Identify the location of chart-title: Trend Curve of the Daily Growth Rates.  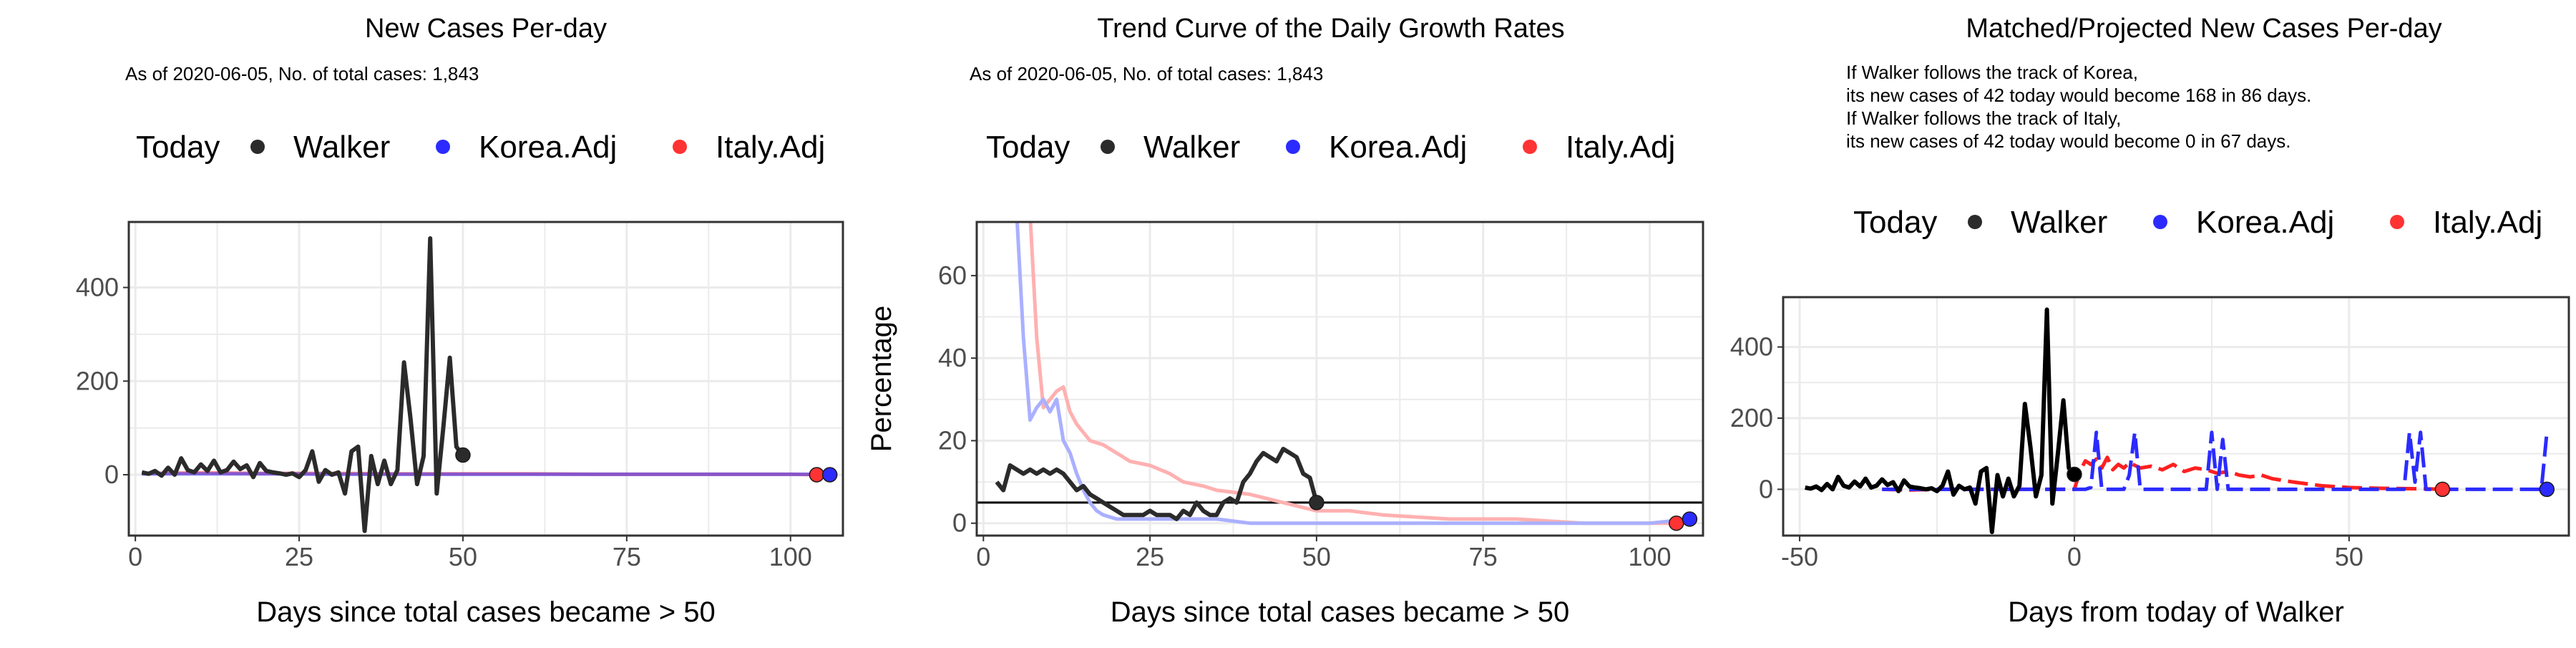
(1330, 29).